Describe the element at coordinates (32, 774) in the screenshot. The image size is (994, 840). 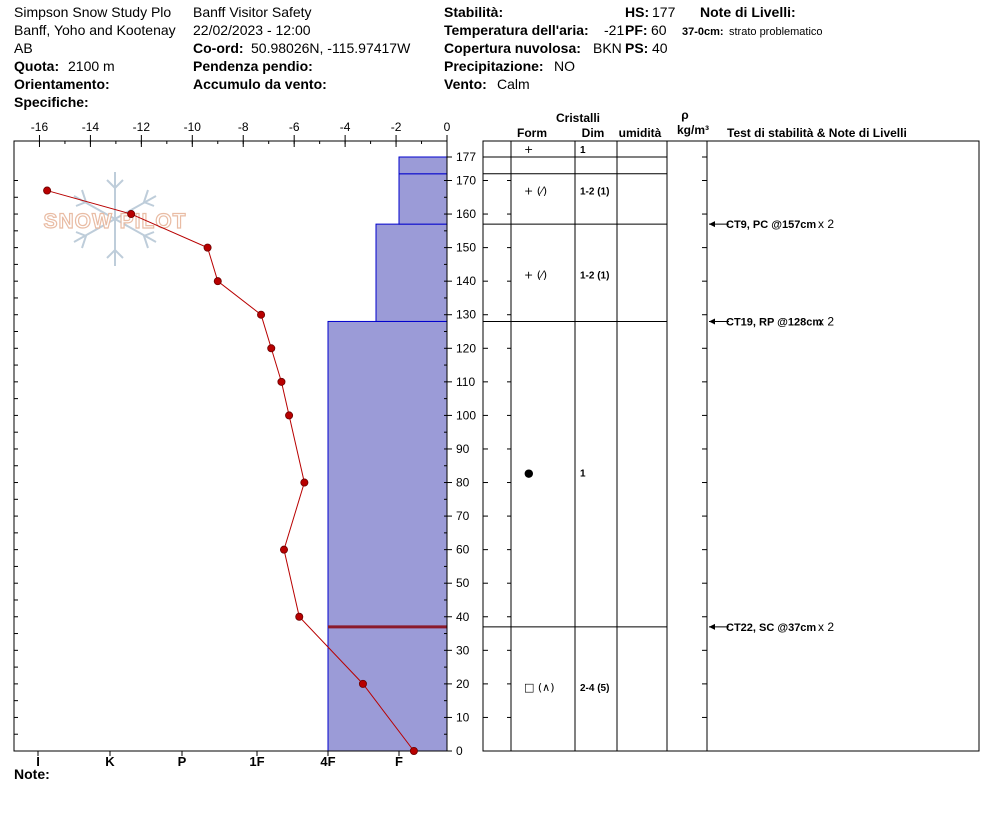
I see `notes-label: Note:` at that location.